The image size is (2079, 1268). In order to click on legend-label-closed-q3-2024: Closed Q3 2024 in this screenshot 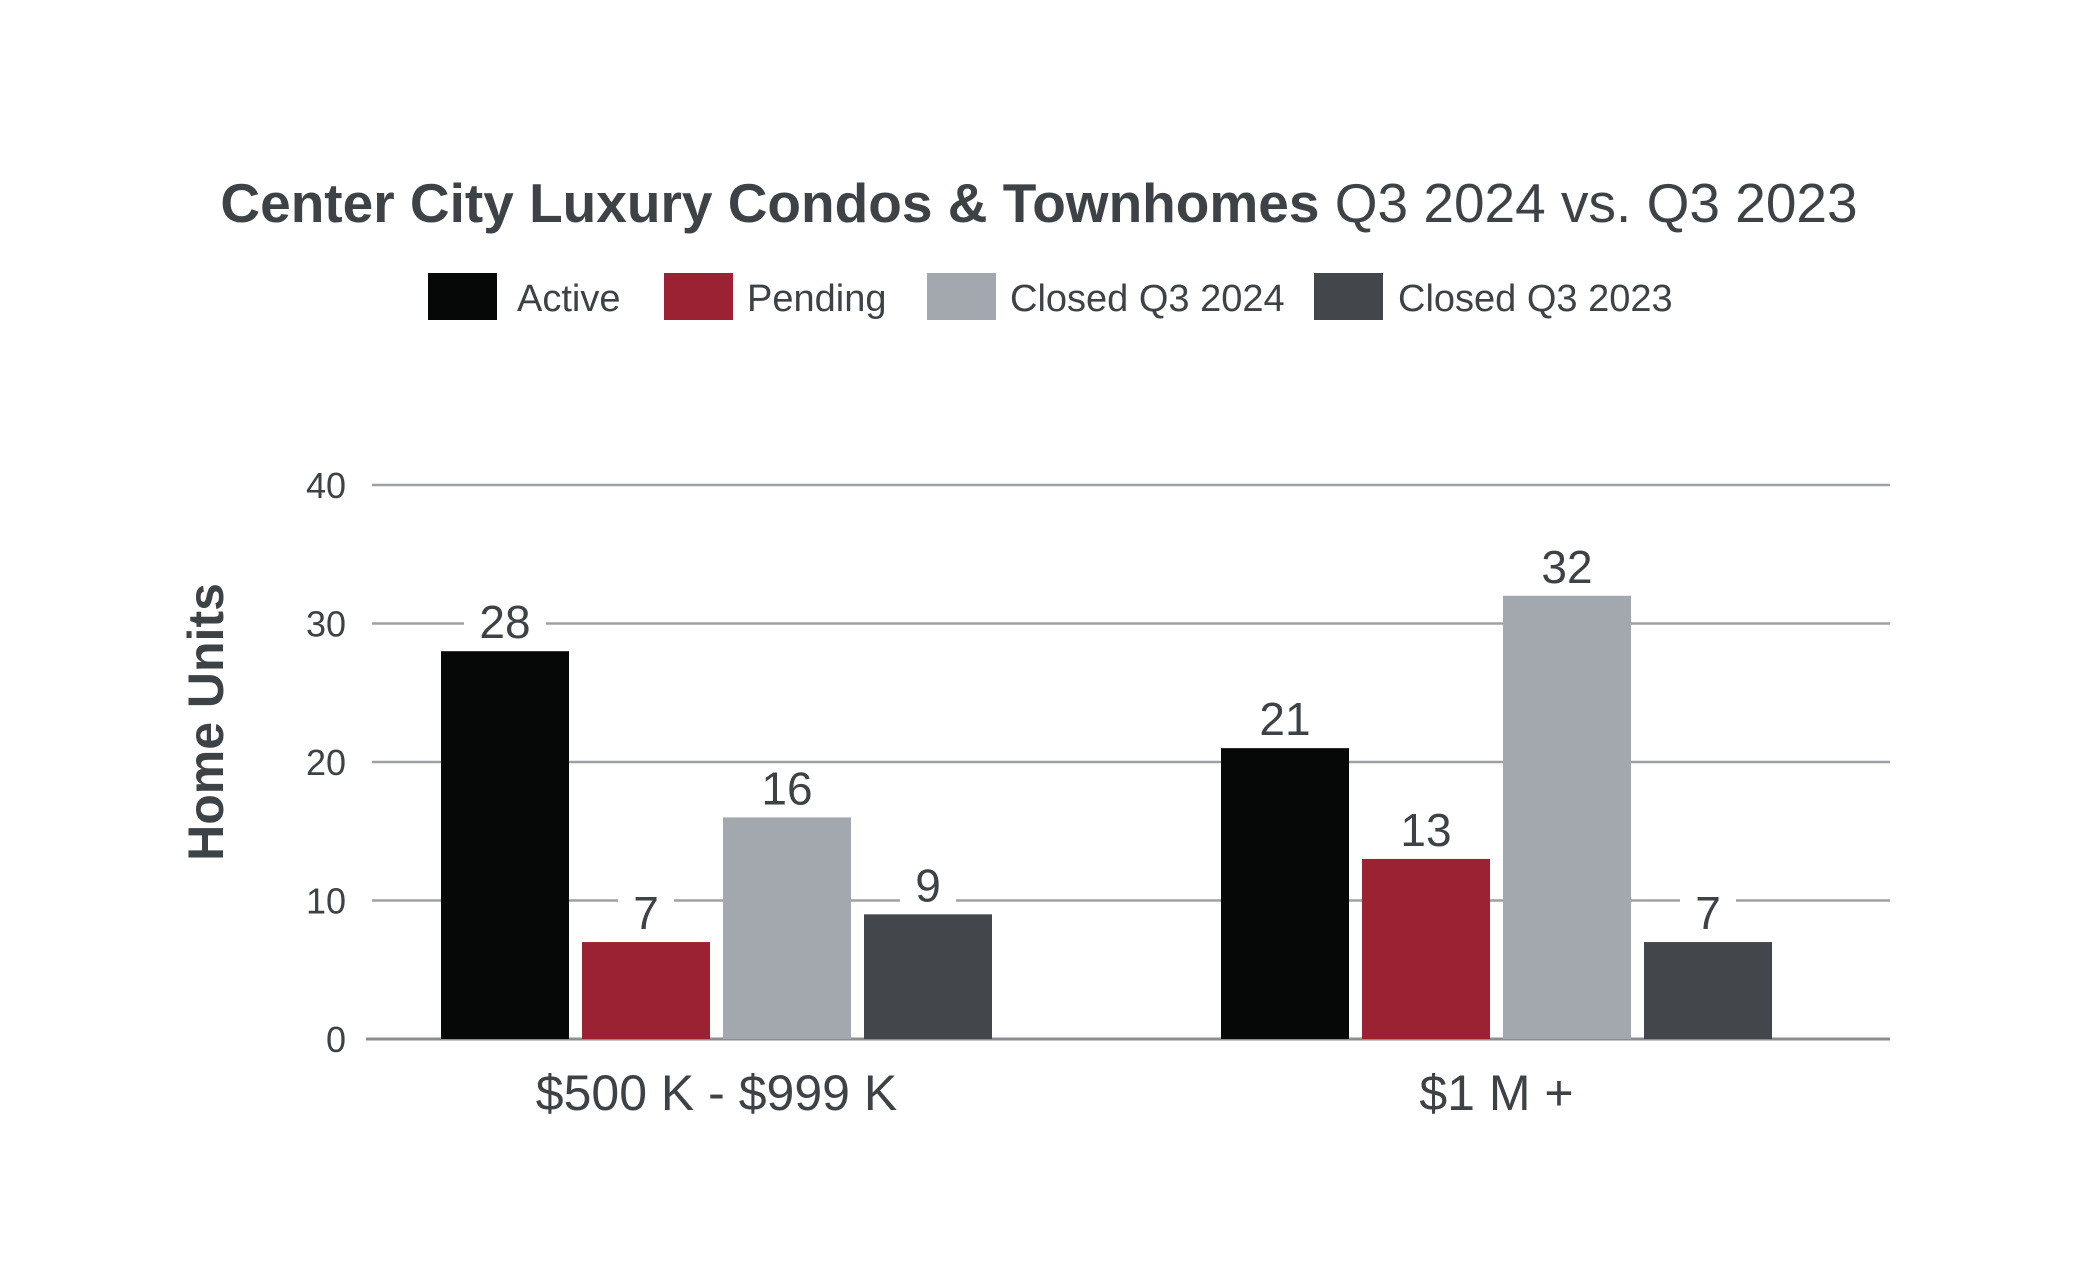, I will do `click(1147, 299)`.